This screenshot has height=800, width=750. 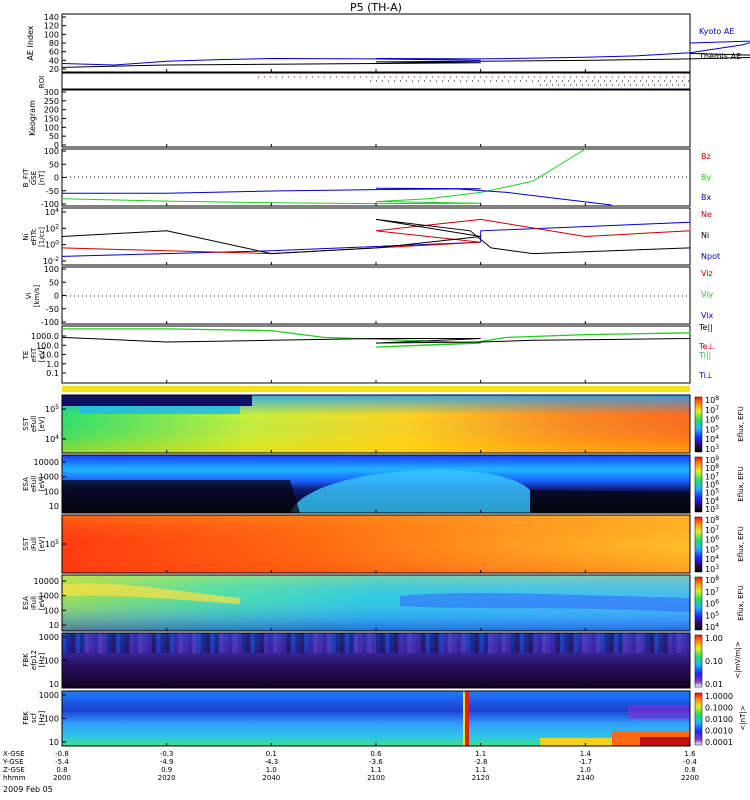 What do you see at coordinates (738, 659) in the screenshot?
I see `fbk-e-colorbar-label: <|mV/m|>` at bounding box center [738, 659].